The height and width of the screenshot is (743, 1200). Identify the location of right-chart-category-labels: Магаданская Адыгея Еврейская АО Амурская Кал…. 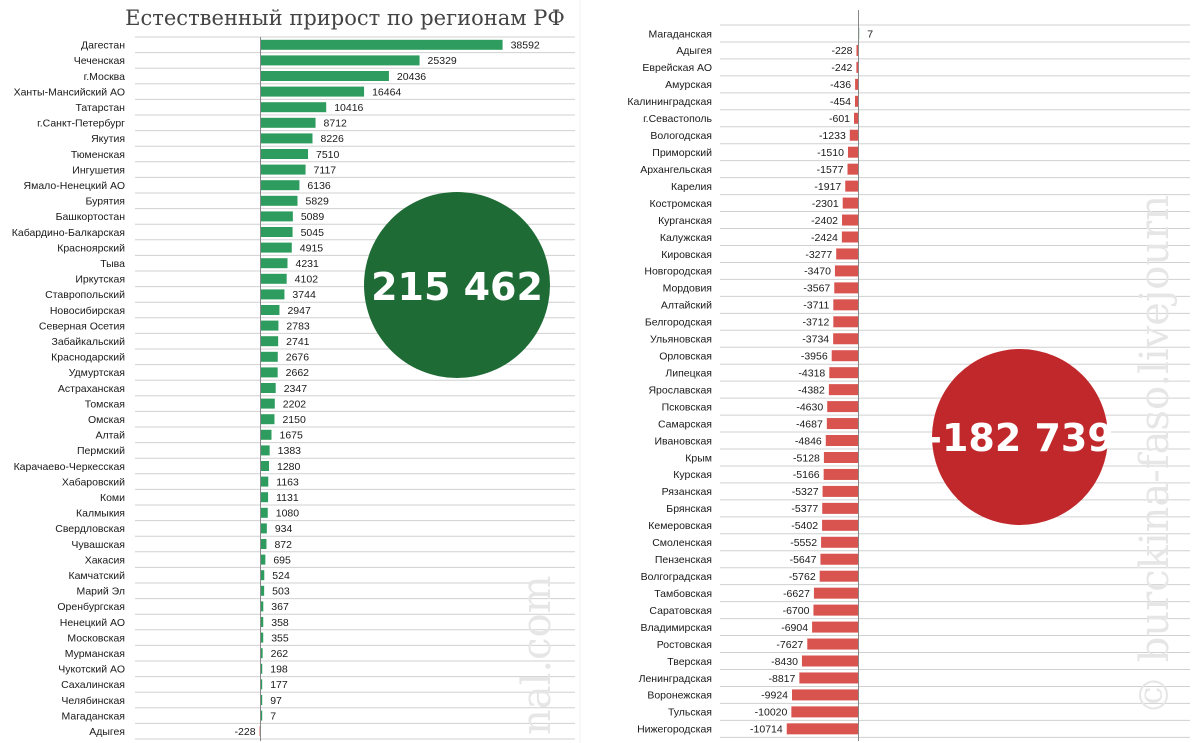
(669, 381).